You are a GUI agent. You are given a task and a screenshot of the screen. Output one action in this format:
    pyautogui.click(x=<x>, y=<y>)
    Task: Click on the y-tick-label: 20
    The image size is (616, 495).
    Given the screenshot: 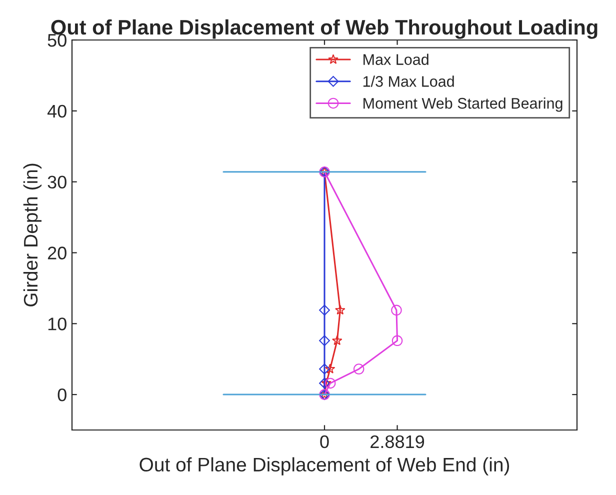 What is the action you would take?
    pyautogui.click(x=57, y=253)
    